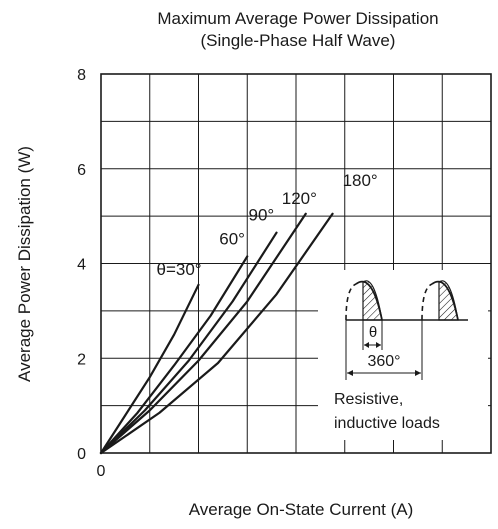 This screenshot has width=498, height=529. Describe the element at coordinates (403, 355) in the screenshot. I see `waveform-inset: θ 360° Resistive, inductive loads` at that location.